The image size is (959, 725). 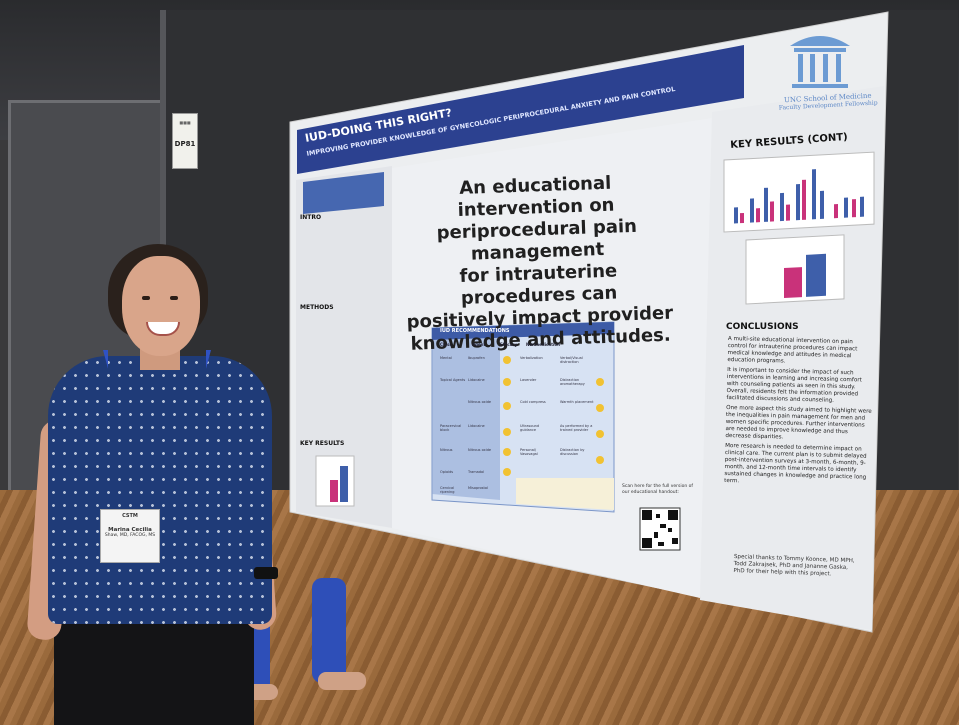 I want to click on badge-name: Marina Cecilia, so click(x=130, y=530).